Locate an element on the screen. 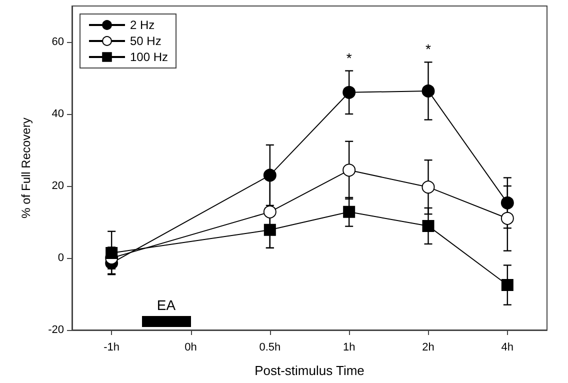 The width and height of the screenshot is (568, 383). x-tick-label: 0h is located at coordinates (190, 348).